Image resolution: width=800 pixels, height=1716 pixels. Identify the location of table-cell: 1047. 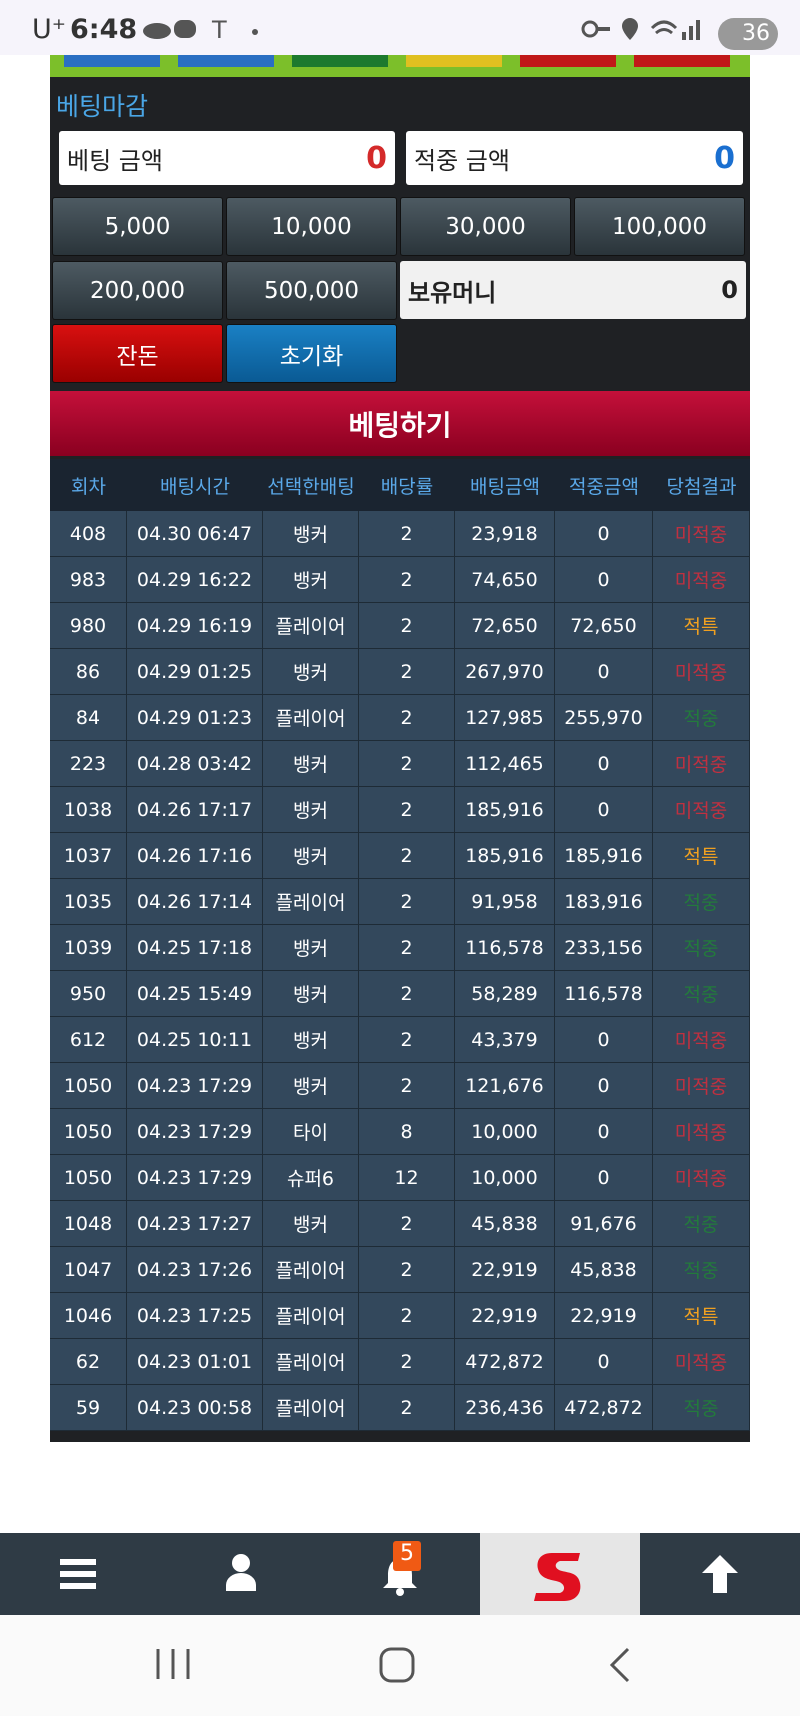
(88, 1269).